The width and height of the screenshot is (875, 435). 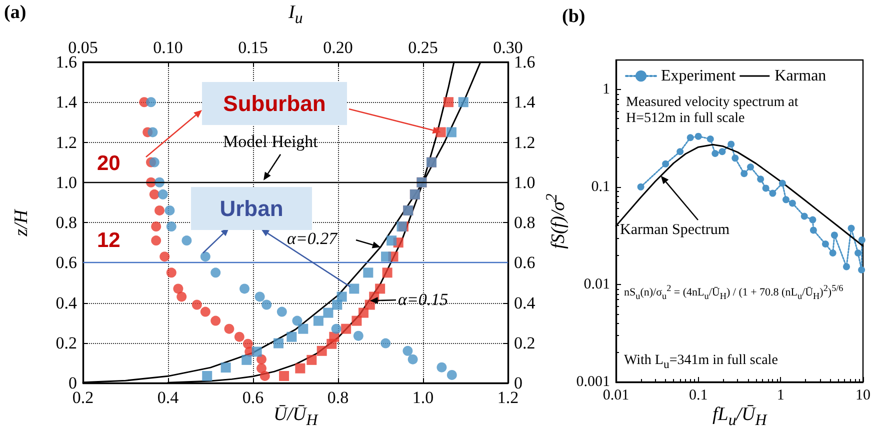 I want to click on annotation: With L$_{u}$=341m in full scale, so click(x=701, y=362).